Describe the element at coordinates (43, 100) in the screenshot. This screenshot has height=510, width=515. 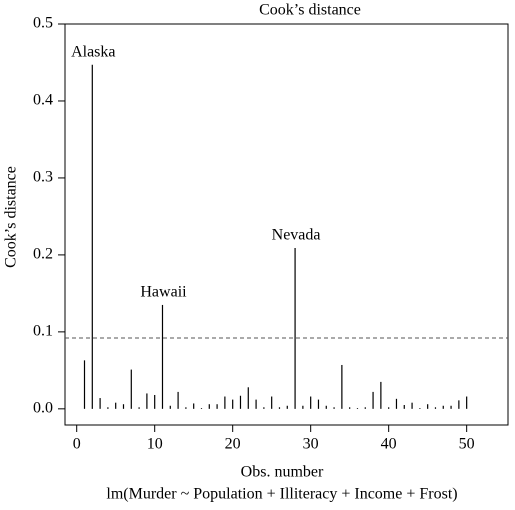
I see `y-tick-label: 0.4` at that location.